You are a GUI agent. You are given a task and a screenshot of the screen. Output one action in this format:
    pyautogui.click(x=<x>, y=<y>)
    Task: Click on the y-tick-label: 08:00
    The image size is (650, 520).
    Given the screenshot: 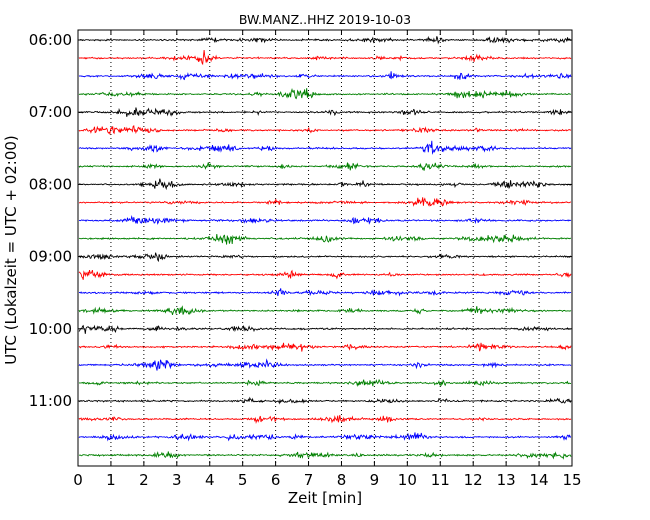 What is the action you would take?
    pyautogui.click(x=50, y=184)
    